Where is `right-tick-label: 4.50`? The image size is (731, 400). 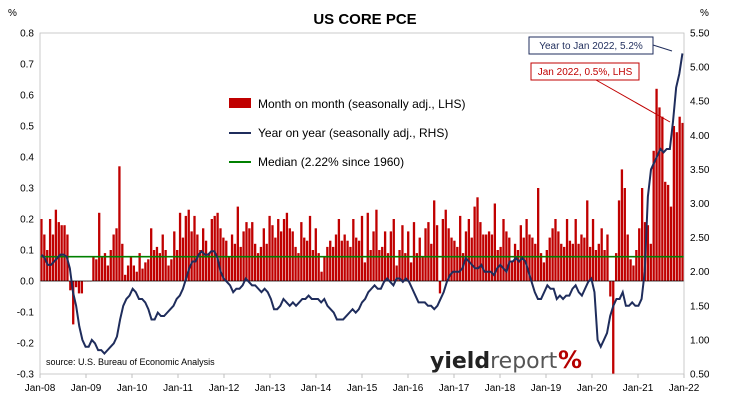
right-tick-label: 4.50 is located at coordinates (700, 102).